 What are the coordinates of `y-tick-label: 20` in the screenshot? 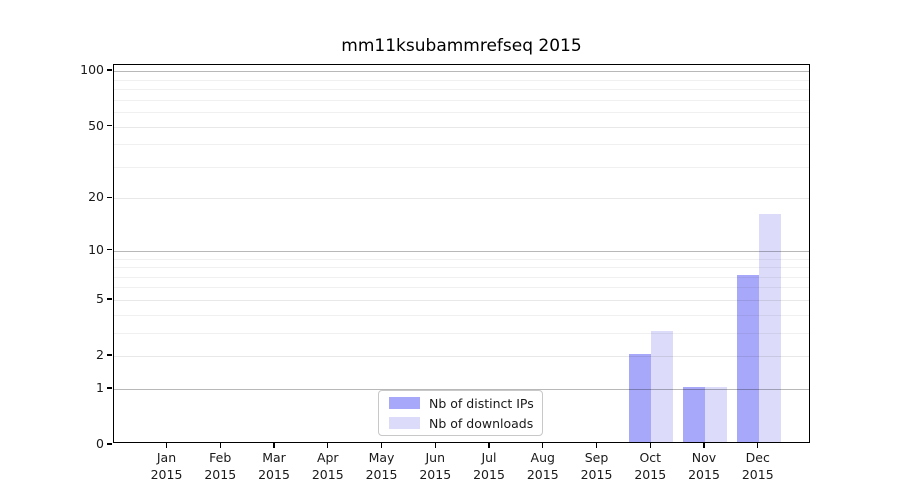 It's located at (96, 197).